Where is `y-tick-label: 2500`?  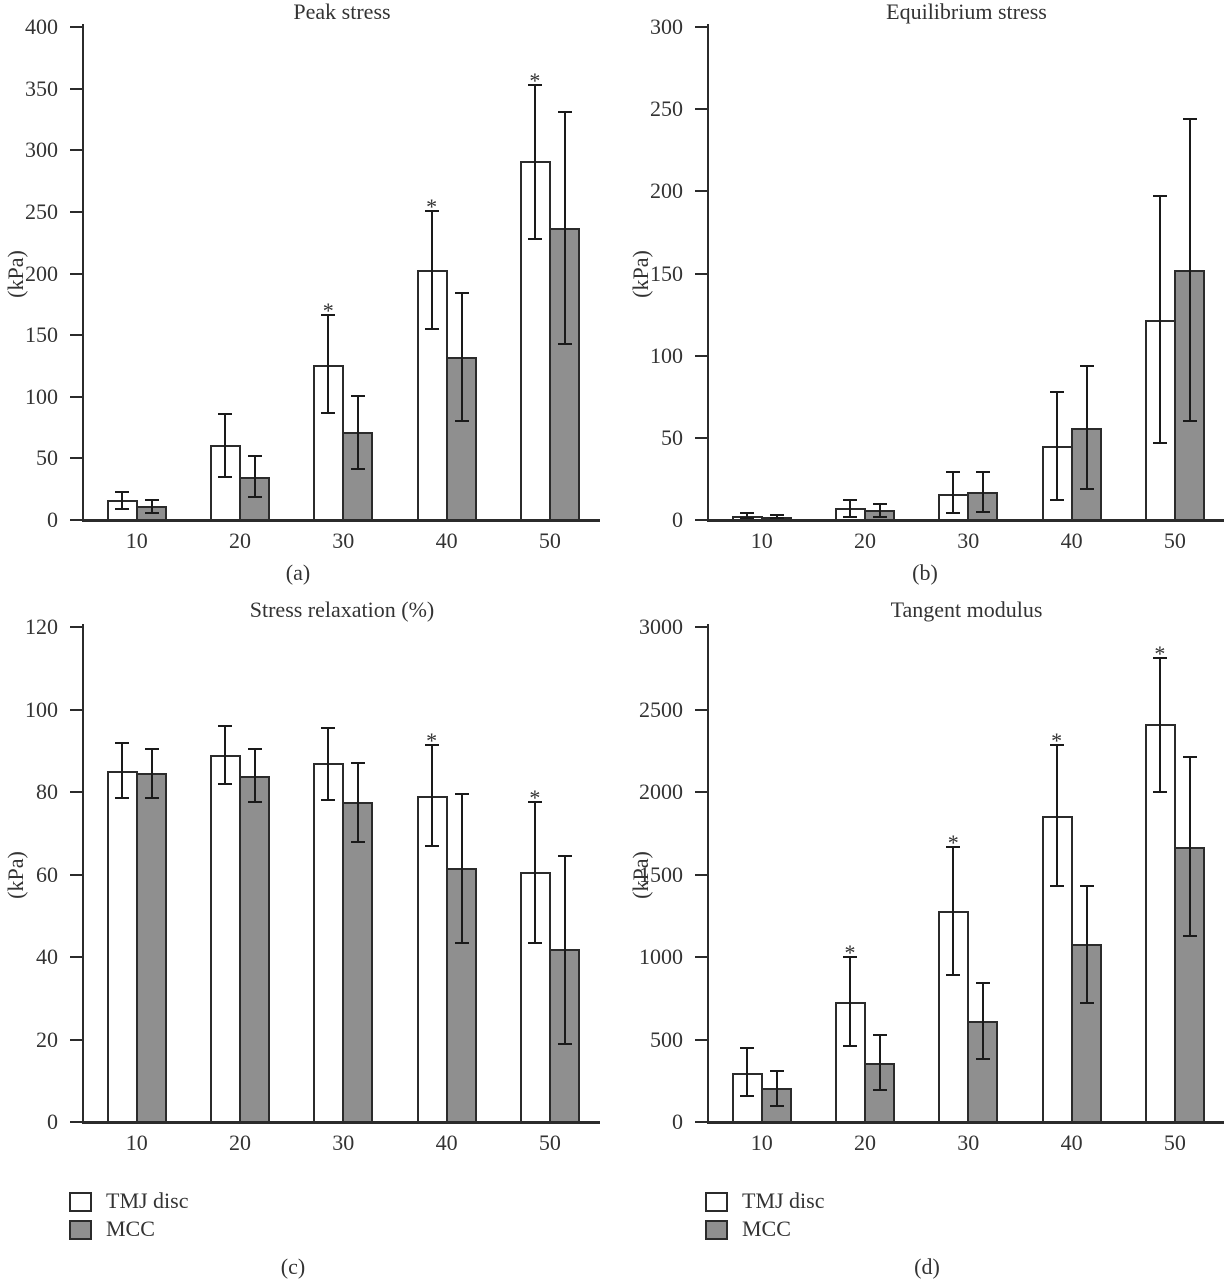
y-tick-label: 2500 is located at coordinates (661, 709).